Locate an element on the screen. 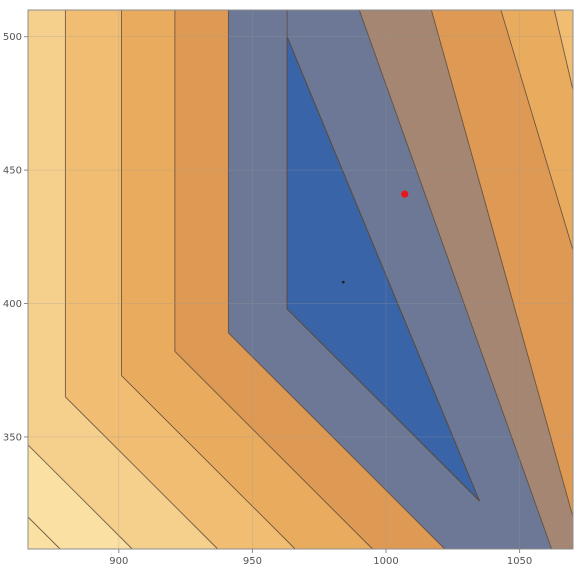 Image resolution: width=576 pixels, height=570 pixels. x-tick-label: 1000 is located at coordinates (385, 561).